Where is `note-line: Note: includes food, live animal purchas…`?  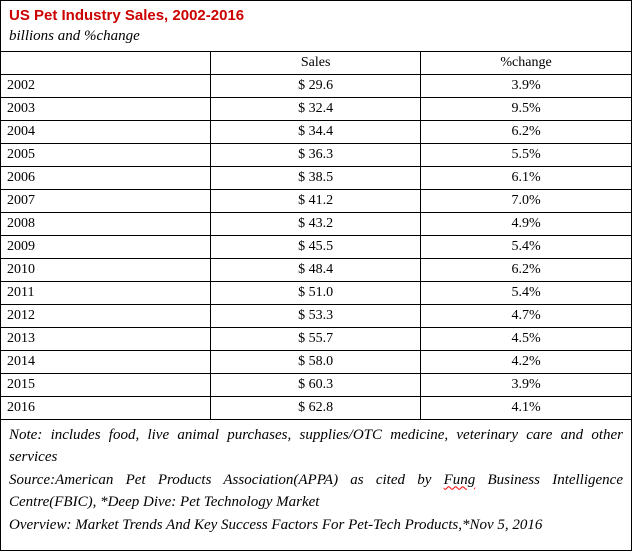
note-line: Note: includes food, live animal purchas… is located at coordinates (316, 446).